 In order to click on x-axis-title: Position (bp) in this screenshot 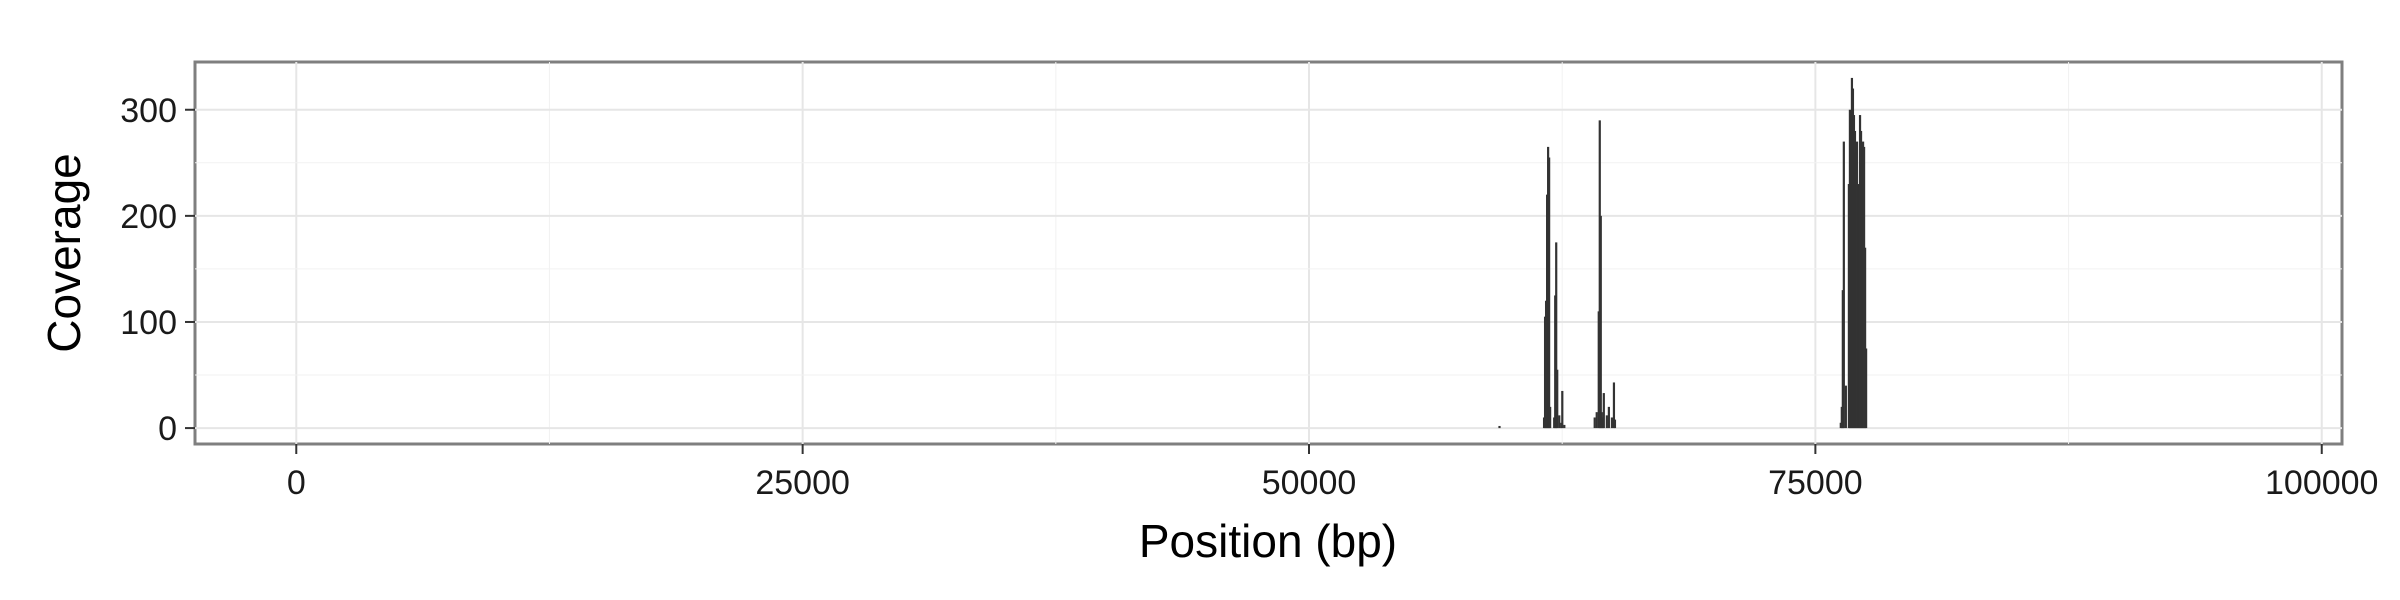, I will do `click(1268, 541)`.